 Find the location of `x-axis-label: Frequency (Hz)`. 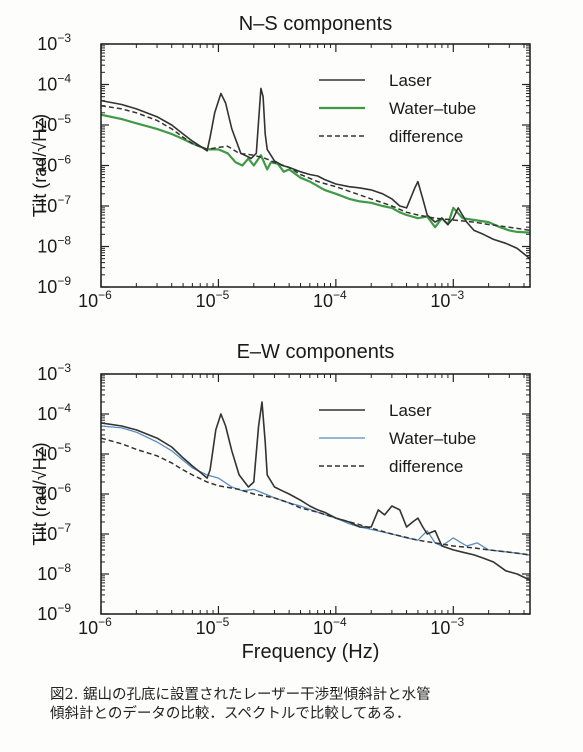

x-axis-label: Frequency (Hz) is located at coordinates (311, 652).